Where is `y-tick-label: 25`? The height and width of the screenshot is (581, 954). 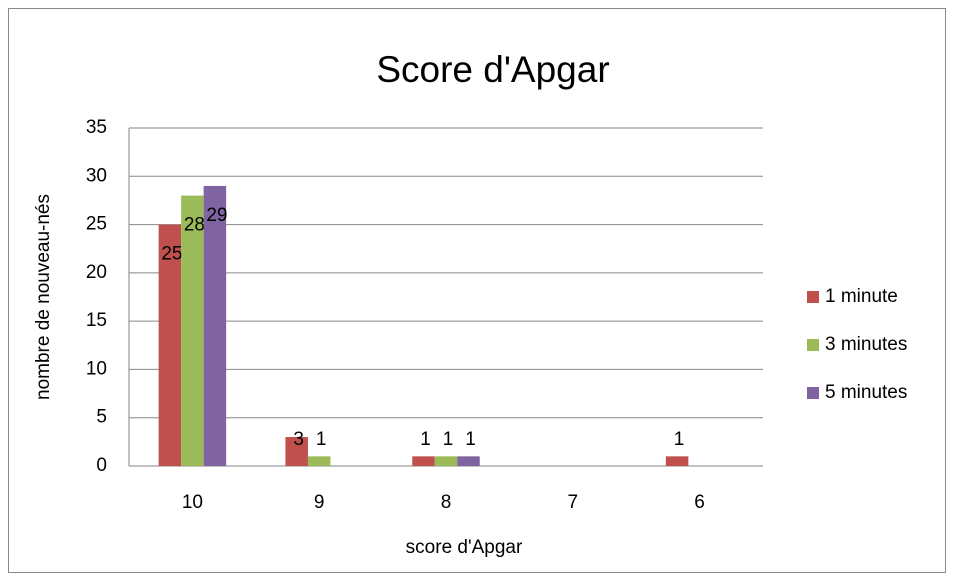
y-tick-label: 25 is located at coordinates (96, 224).